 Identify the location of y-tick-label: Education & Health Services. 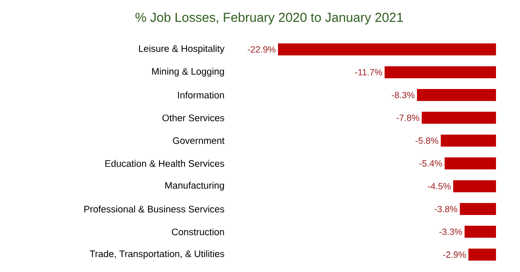
(164, 163).